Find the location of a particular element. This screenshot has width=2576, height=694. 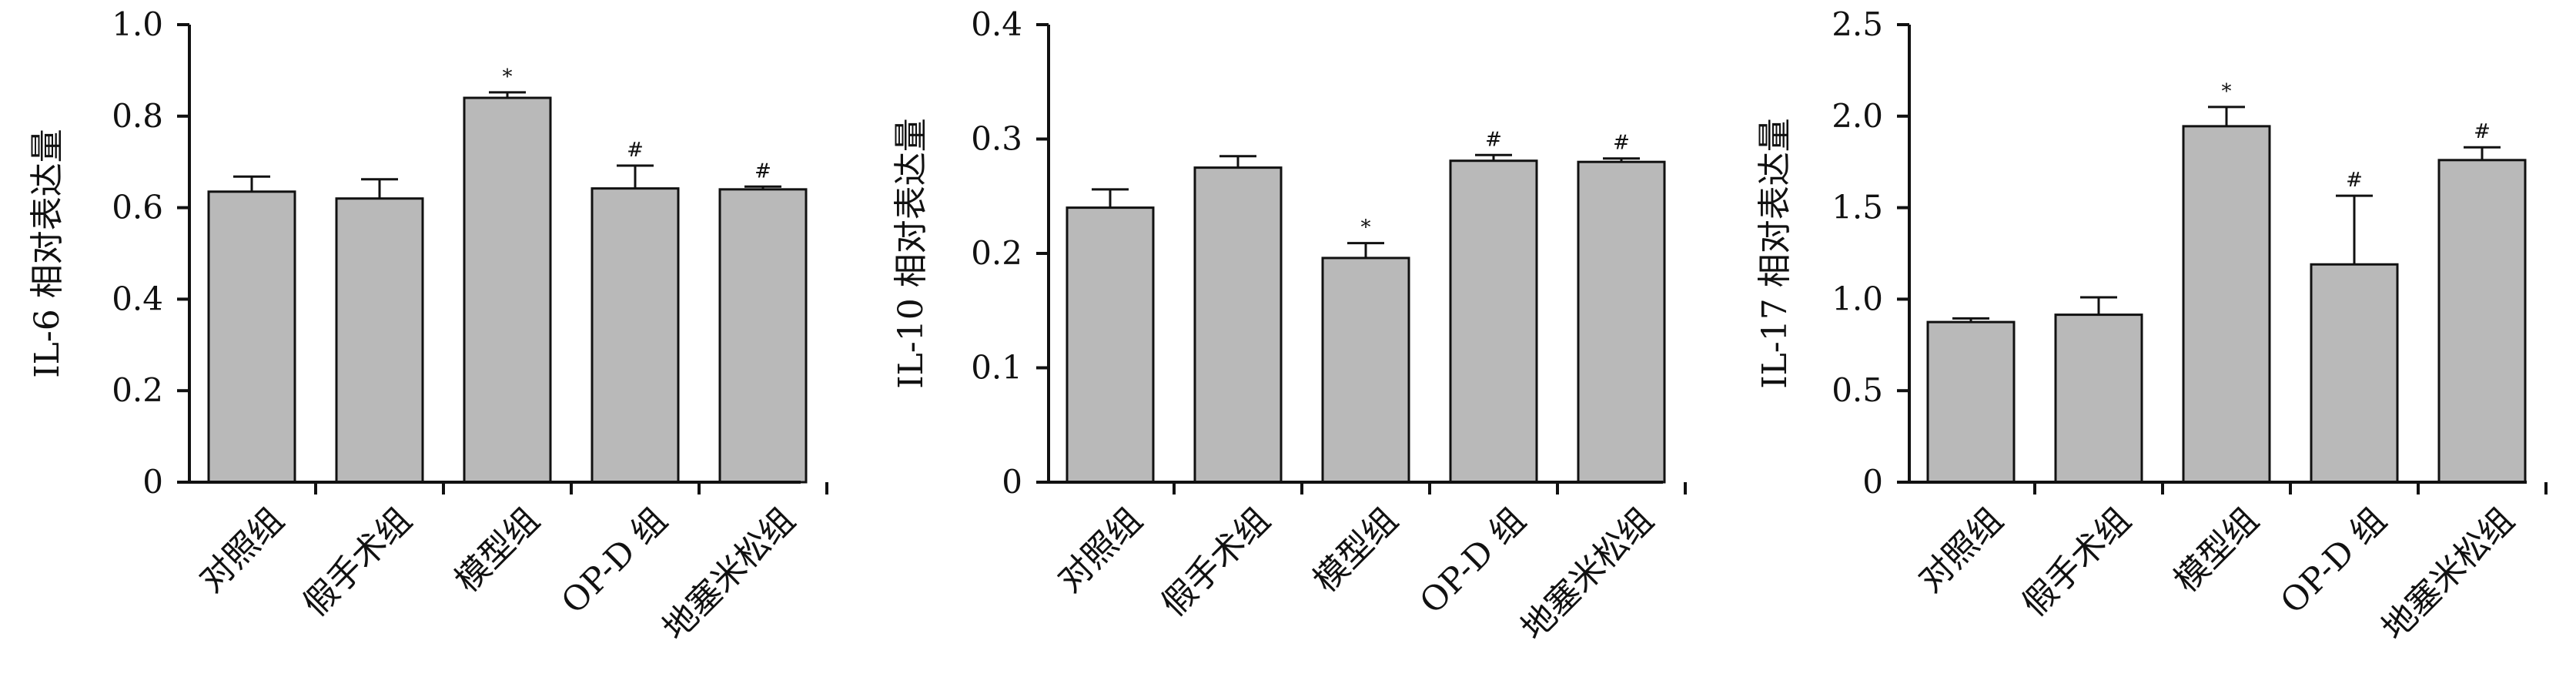

il6-category-label-4: 地塞米松组 is located at coordinates (729, 575).